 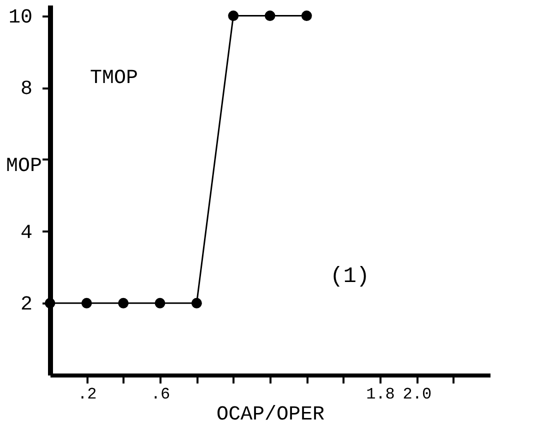 I want to click on annotation: (1), so click(x=350, y=276).